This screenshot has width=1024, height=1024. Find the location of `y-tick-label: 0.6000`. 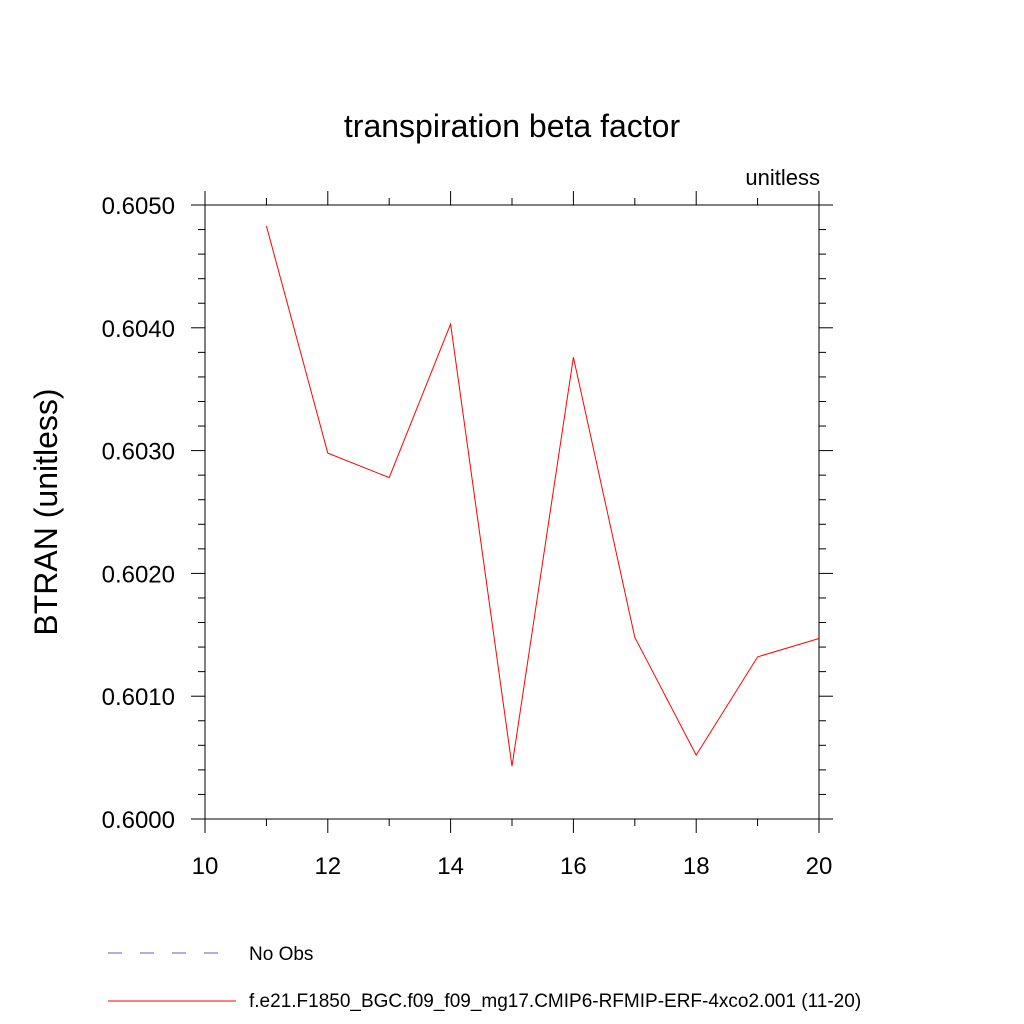

y-tick-label: 0.6000 is located at coordinates (138, 820).